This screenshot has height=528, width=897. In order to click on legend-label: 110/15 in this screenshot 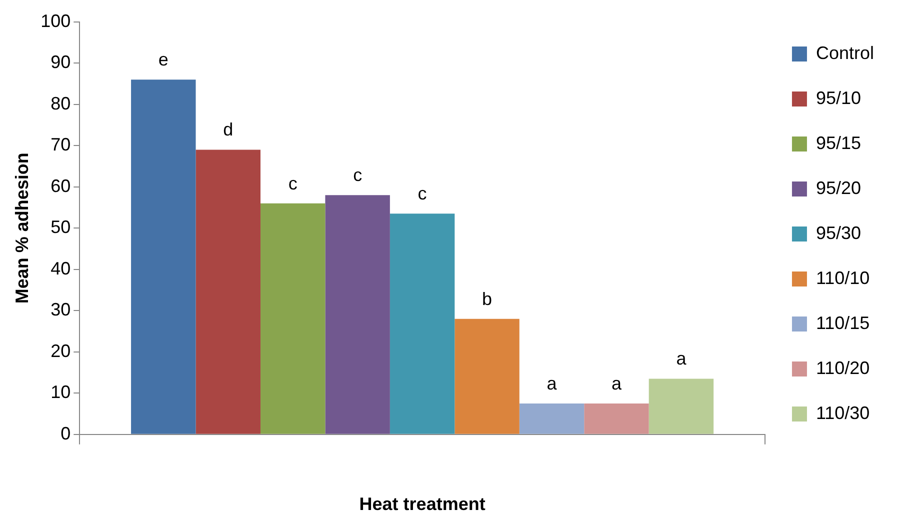, I will do `click(843, 322)`.